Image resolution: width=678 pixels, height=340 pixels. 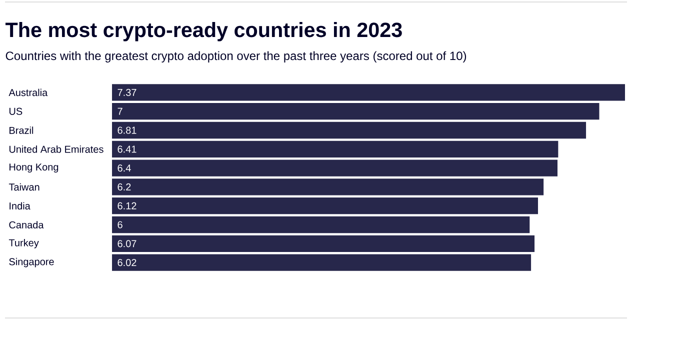 I want to click on y-tick-label: Singapore, so click(x=31, y=263).